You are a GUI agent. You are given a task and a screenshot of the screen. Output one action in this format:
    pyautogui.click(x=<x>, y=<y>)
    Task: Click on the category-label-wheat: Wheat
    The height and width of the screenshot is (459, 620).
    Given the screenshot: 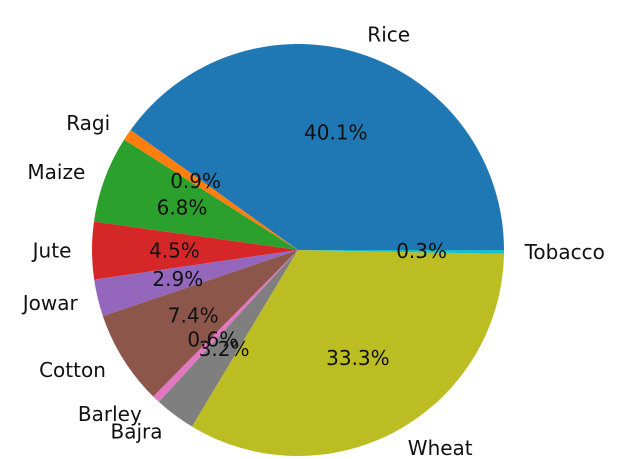 What is the action you would take?
    pyautogui.click(x=440, y=447)
    